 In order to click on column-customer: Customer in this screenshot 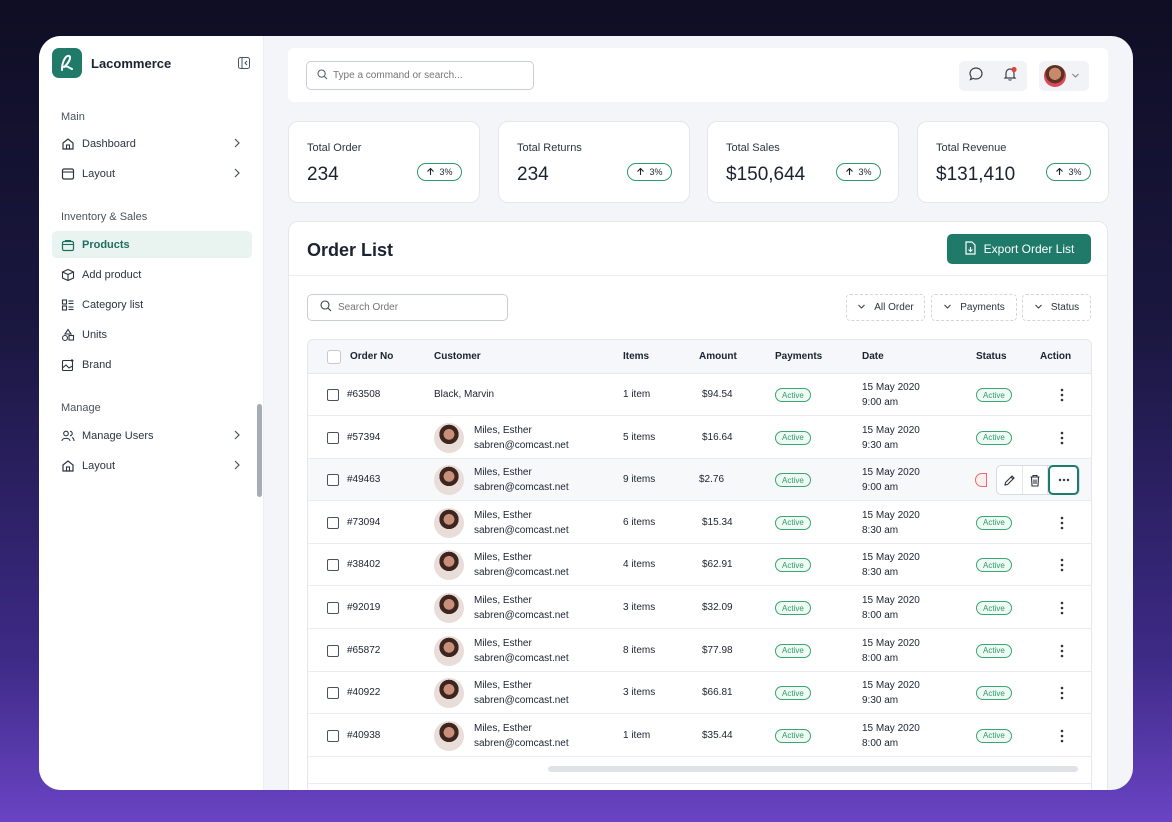, I will do `click(457, 356)`.